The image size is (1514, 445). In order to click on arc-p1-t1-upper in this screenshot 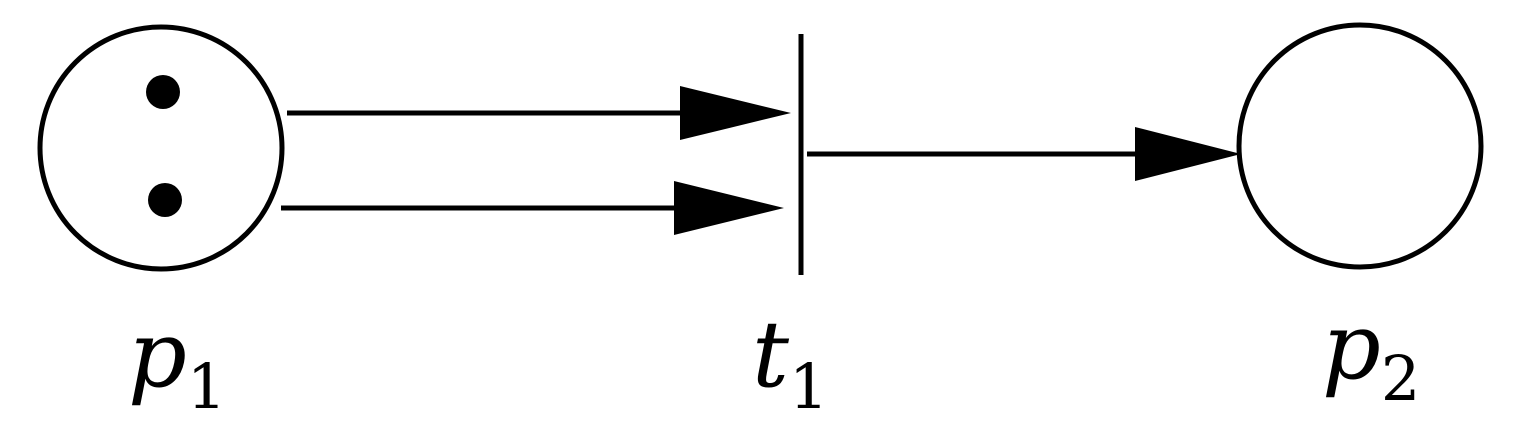, I will do `click(539, 113)`.